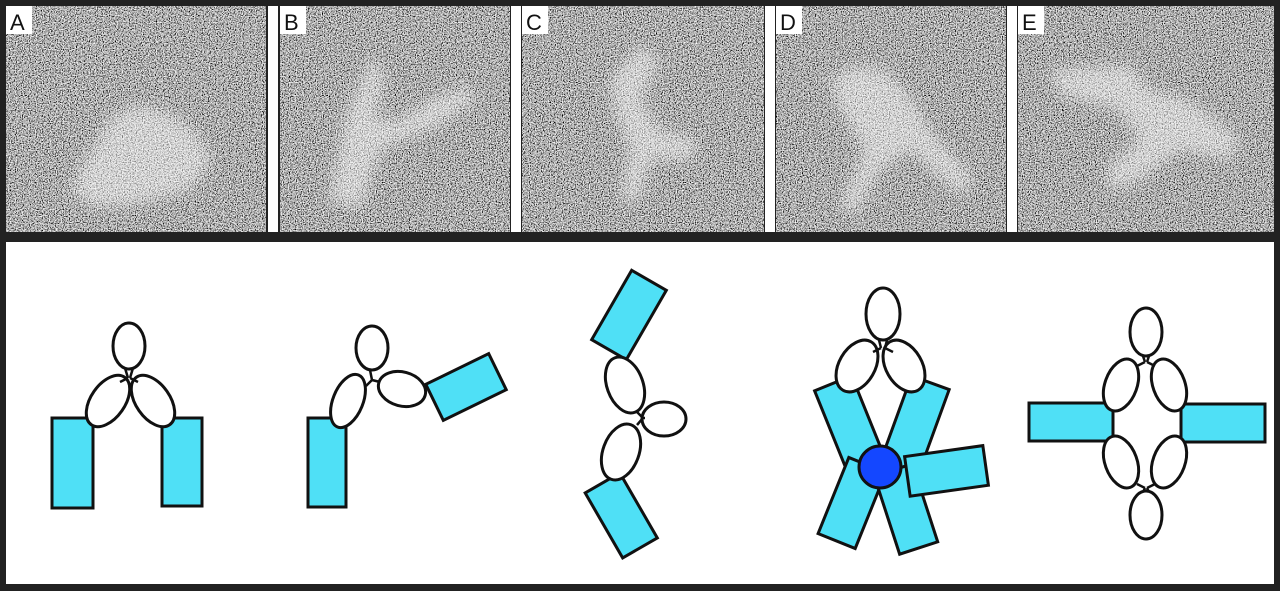  I want to click on schematic-e, so click(1147, 423).